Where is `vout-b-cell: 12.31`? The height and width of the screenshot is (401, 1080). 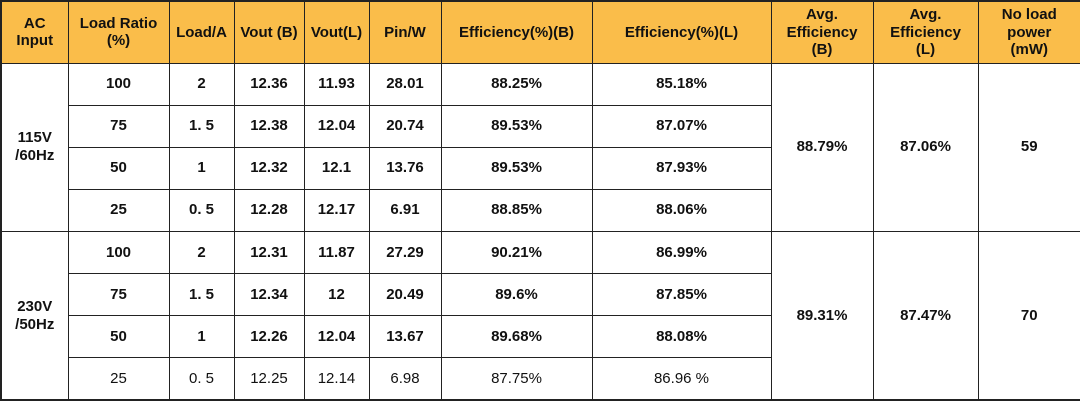
vout-b-cell: 12.31 is located at coordinates (269, 252).